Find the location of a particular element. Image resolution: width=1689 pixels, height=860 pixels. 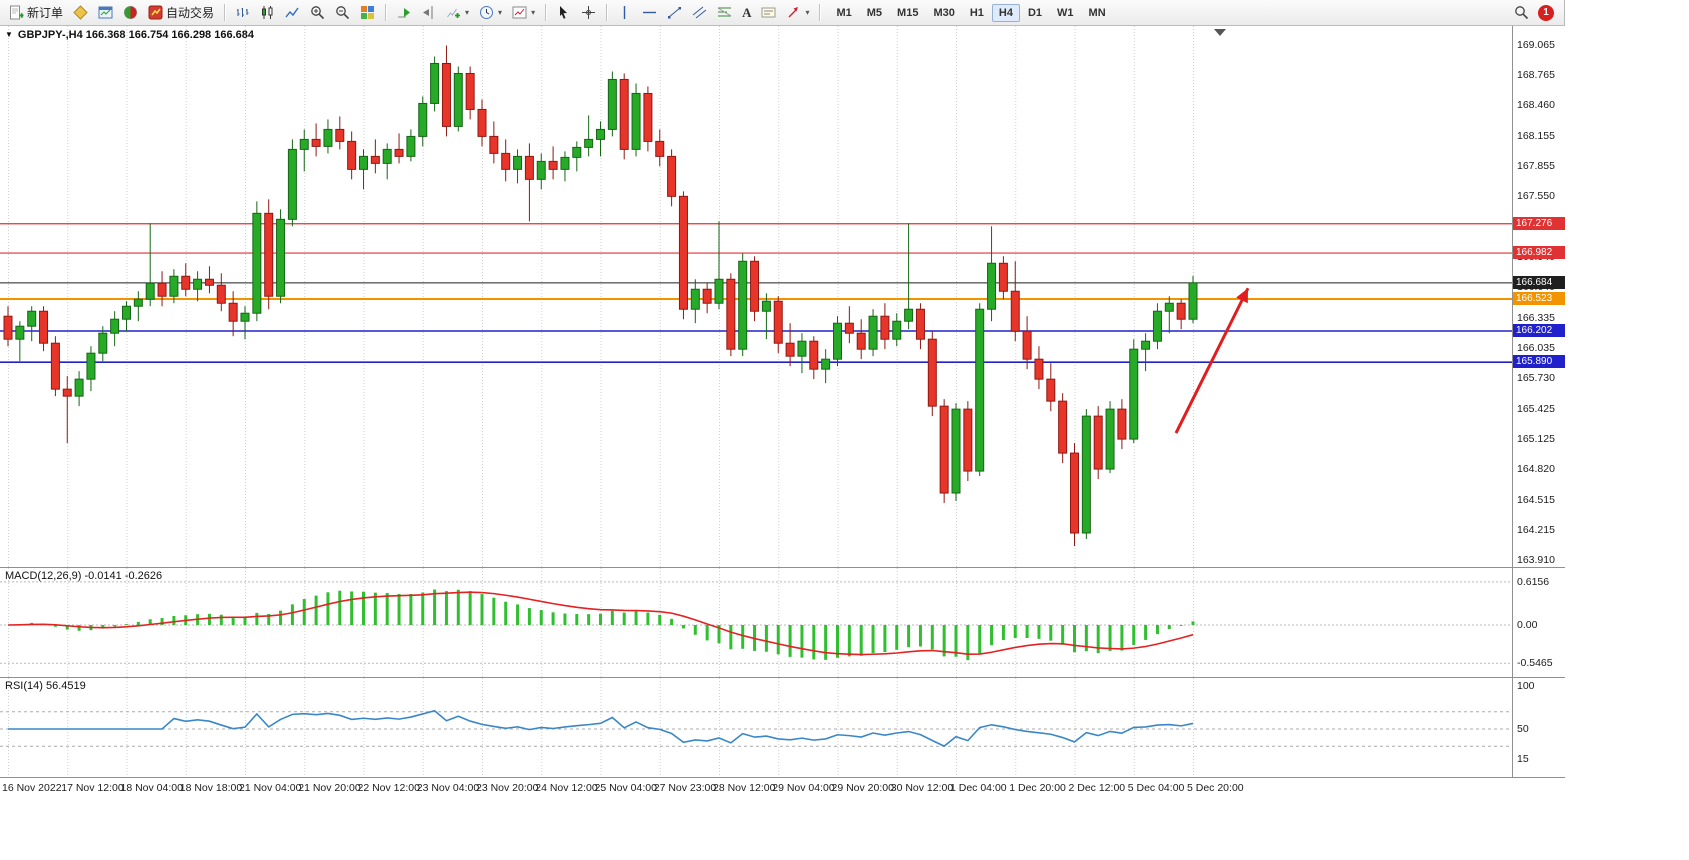

macd-canvas is located at coordinates (756, 622).